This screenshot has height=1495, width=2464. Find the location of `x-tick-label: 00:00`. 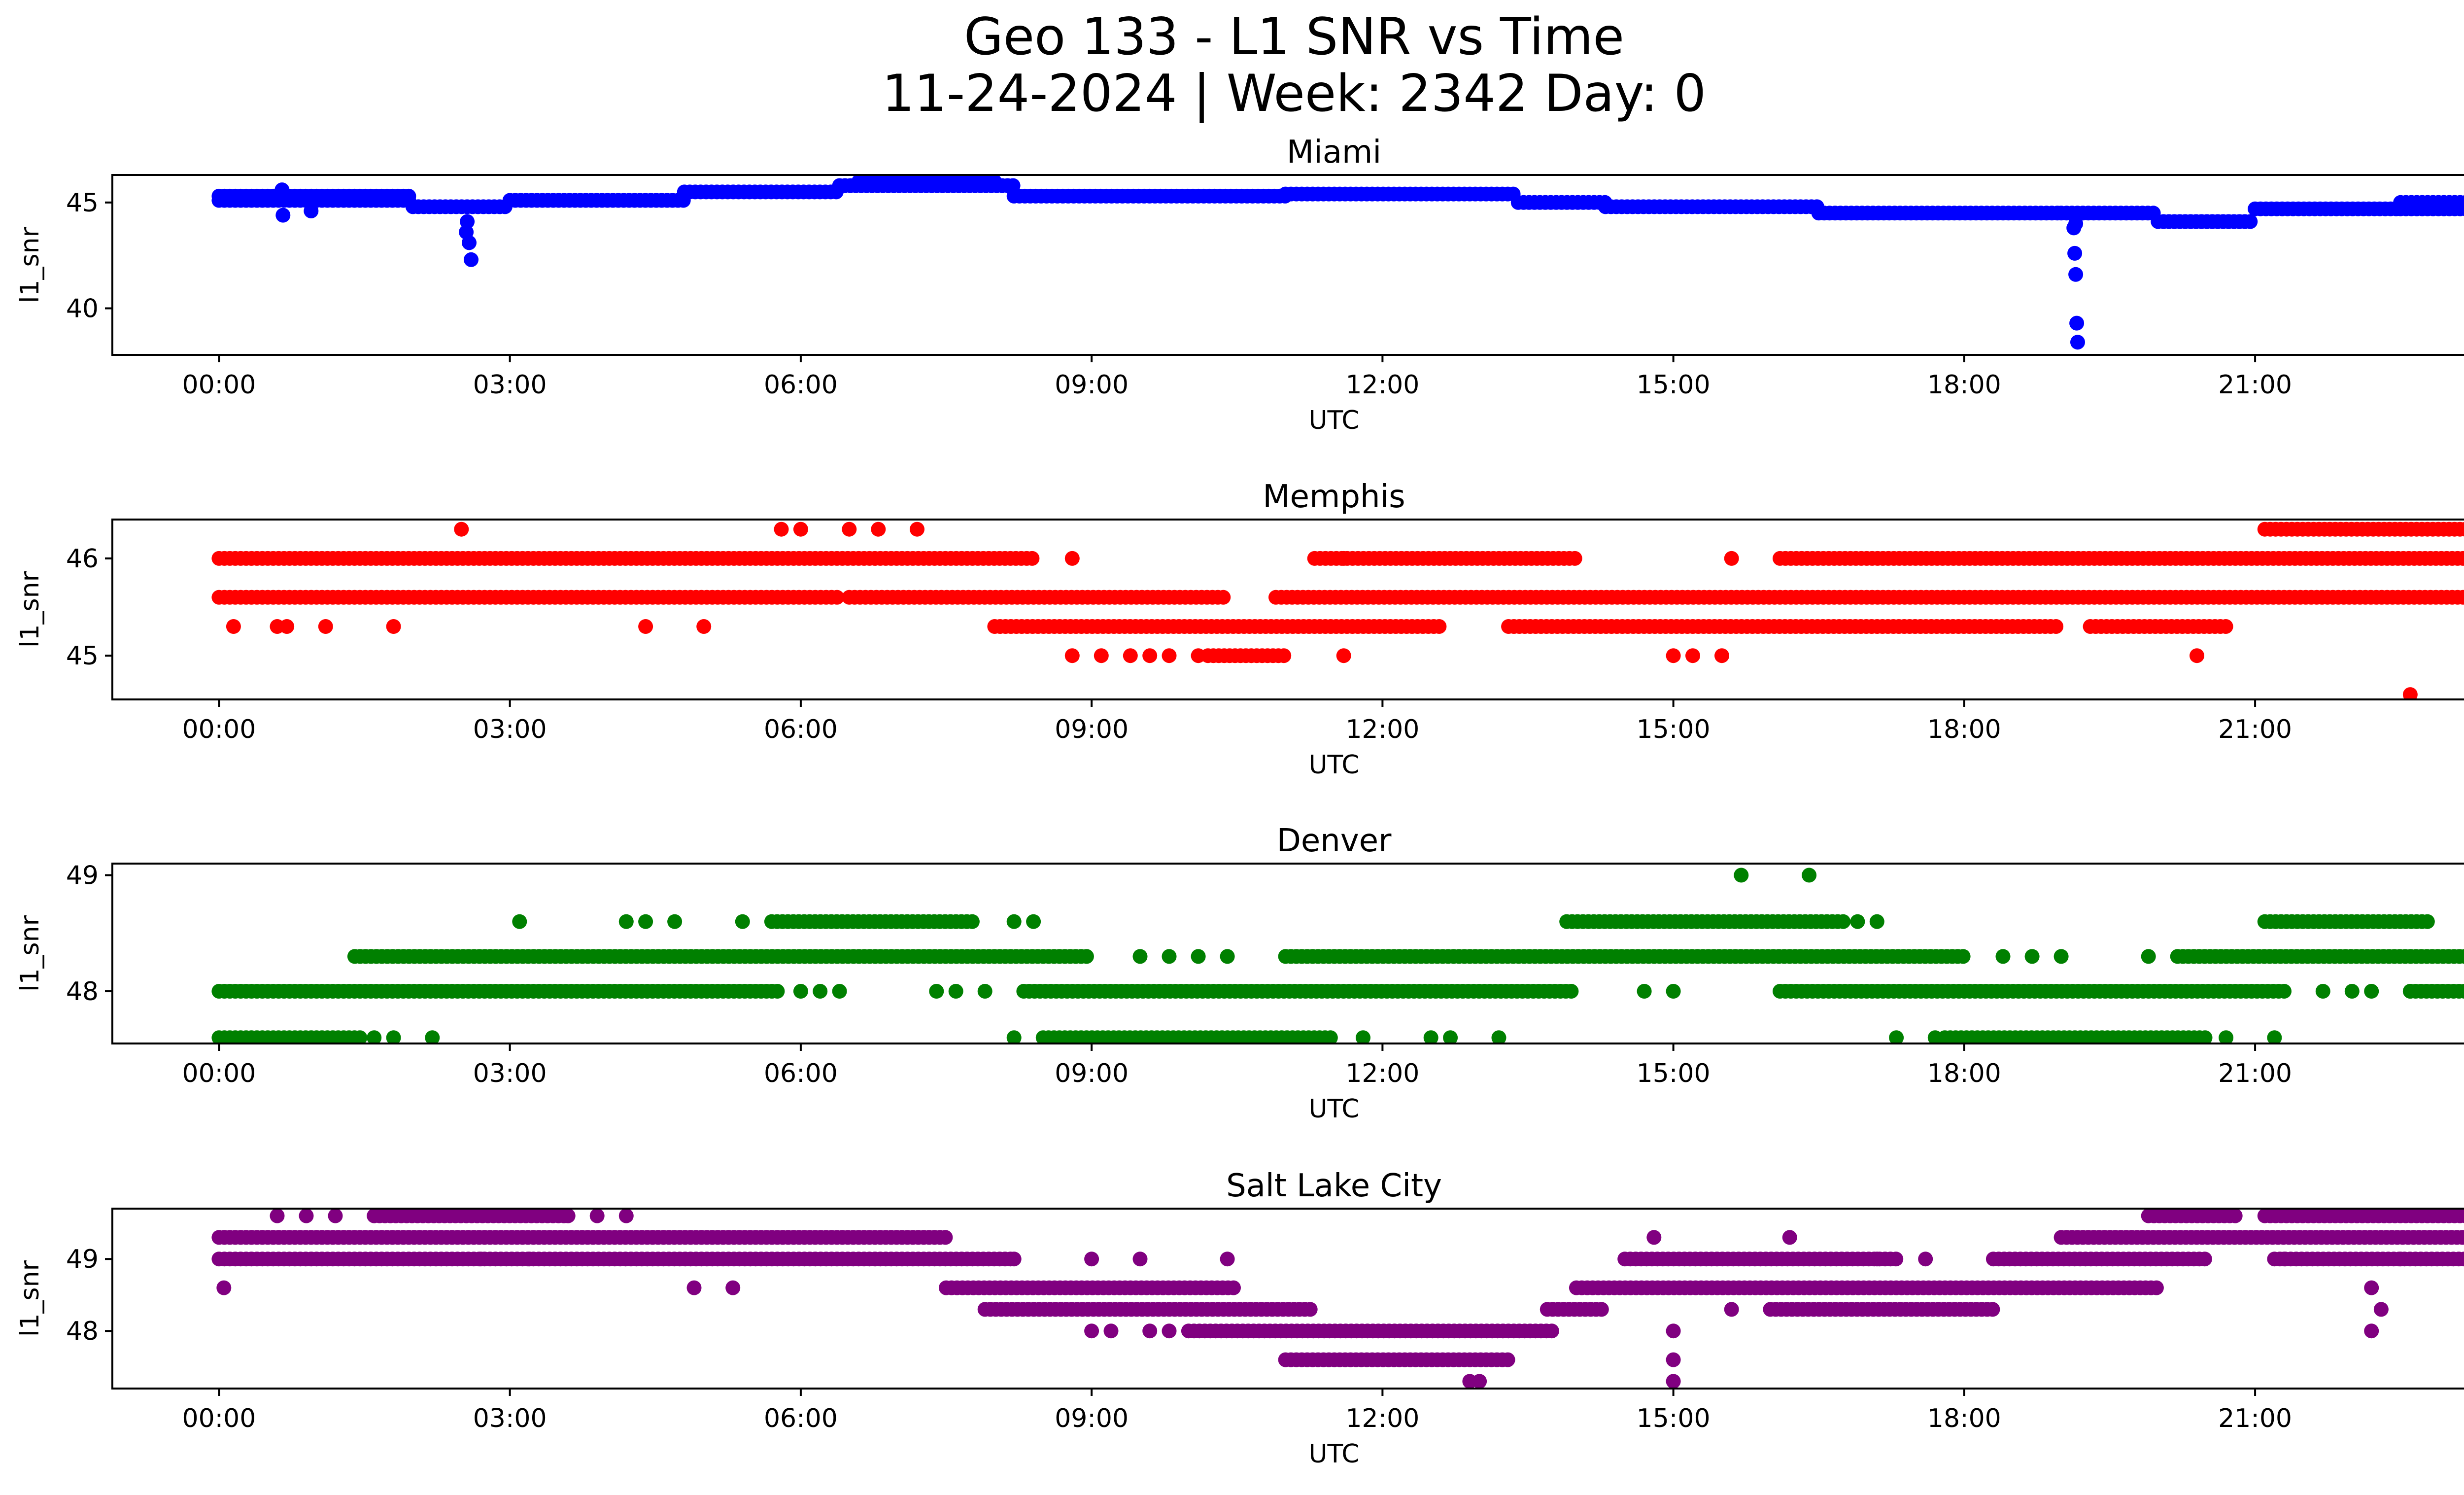

x-tick-label: 00:00 is located at coordinates (219, 729).